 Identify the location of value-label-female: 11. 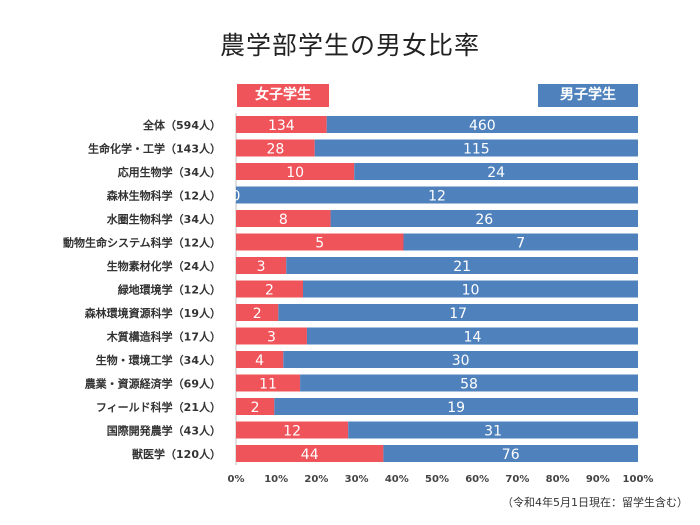
(268, 385).